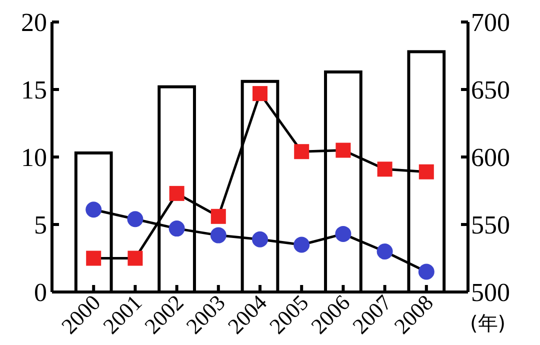 The height and width of the screenshot is (345, 540). What do you see at coordinates (490, 90) in the screenshot?
I see `y2-tick-label: 650` at bounding box center [490, 90].